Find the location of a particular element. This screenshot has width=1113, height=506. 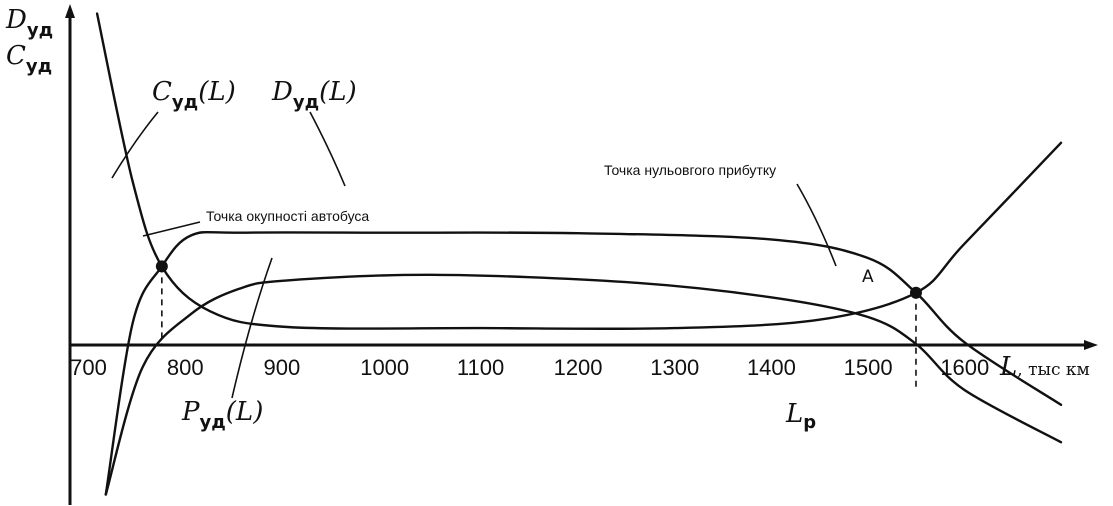

x-tick-label: 1400 is located at coordinates (771, 367).